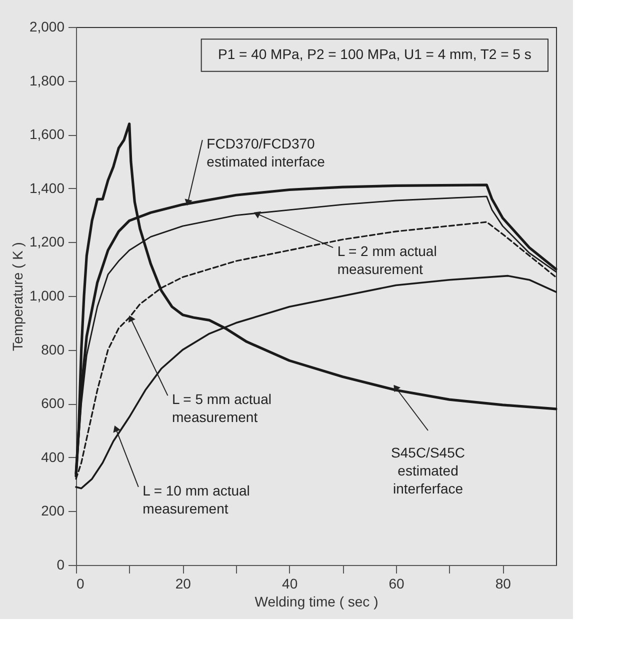  What do you see at coordinates (503, 584) in the screenshot?
I see `x-tick-label: 80` at bounding box center [503, 584].